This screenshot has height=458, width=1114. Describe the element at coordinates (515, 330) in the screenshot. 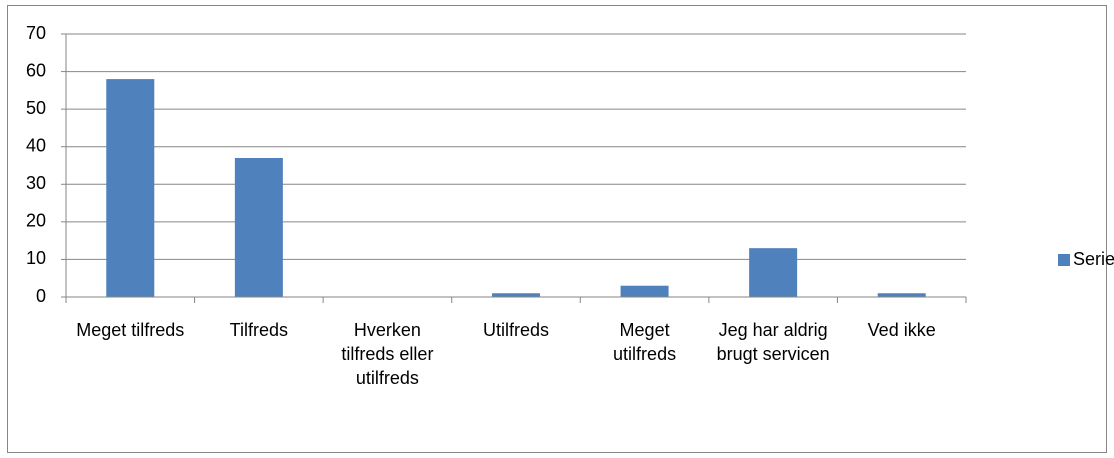

I see `x-tick-label: Utilfreds` at that location.